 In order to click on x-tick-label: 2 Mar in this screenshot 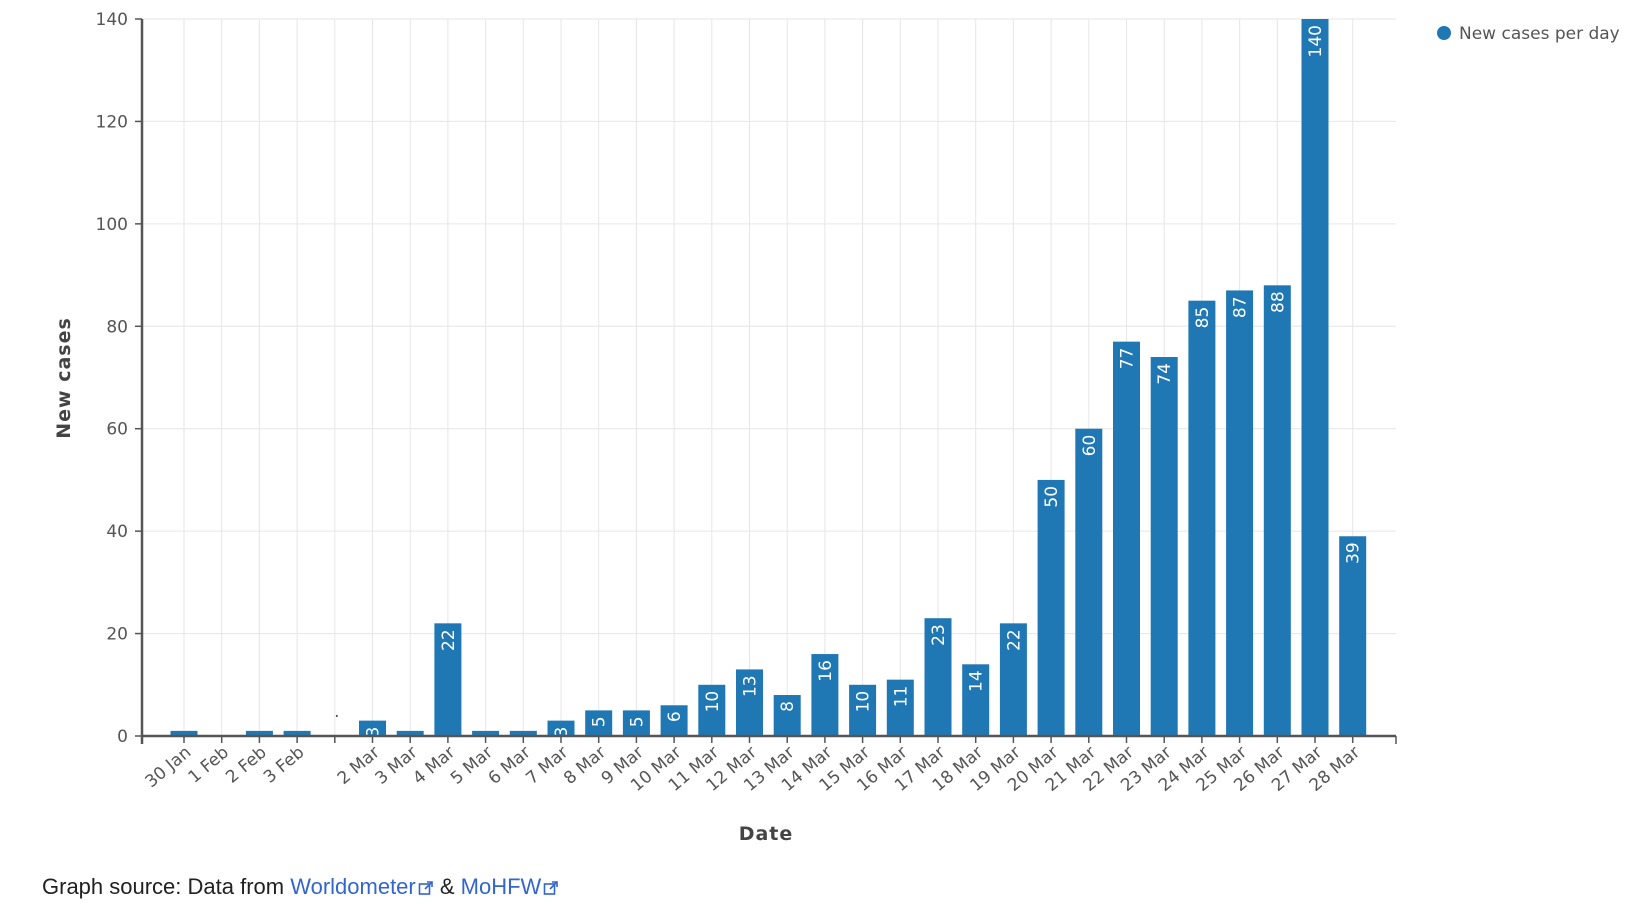, I will do `click(359, 766)`.